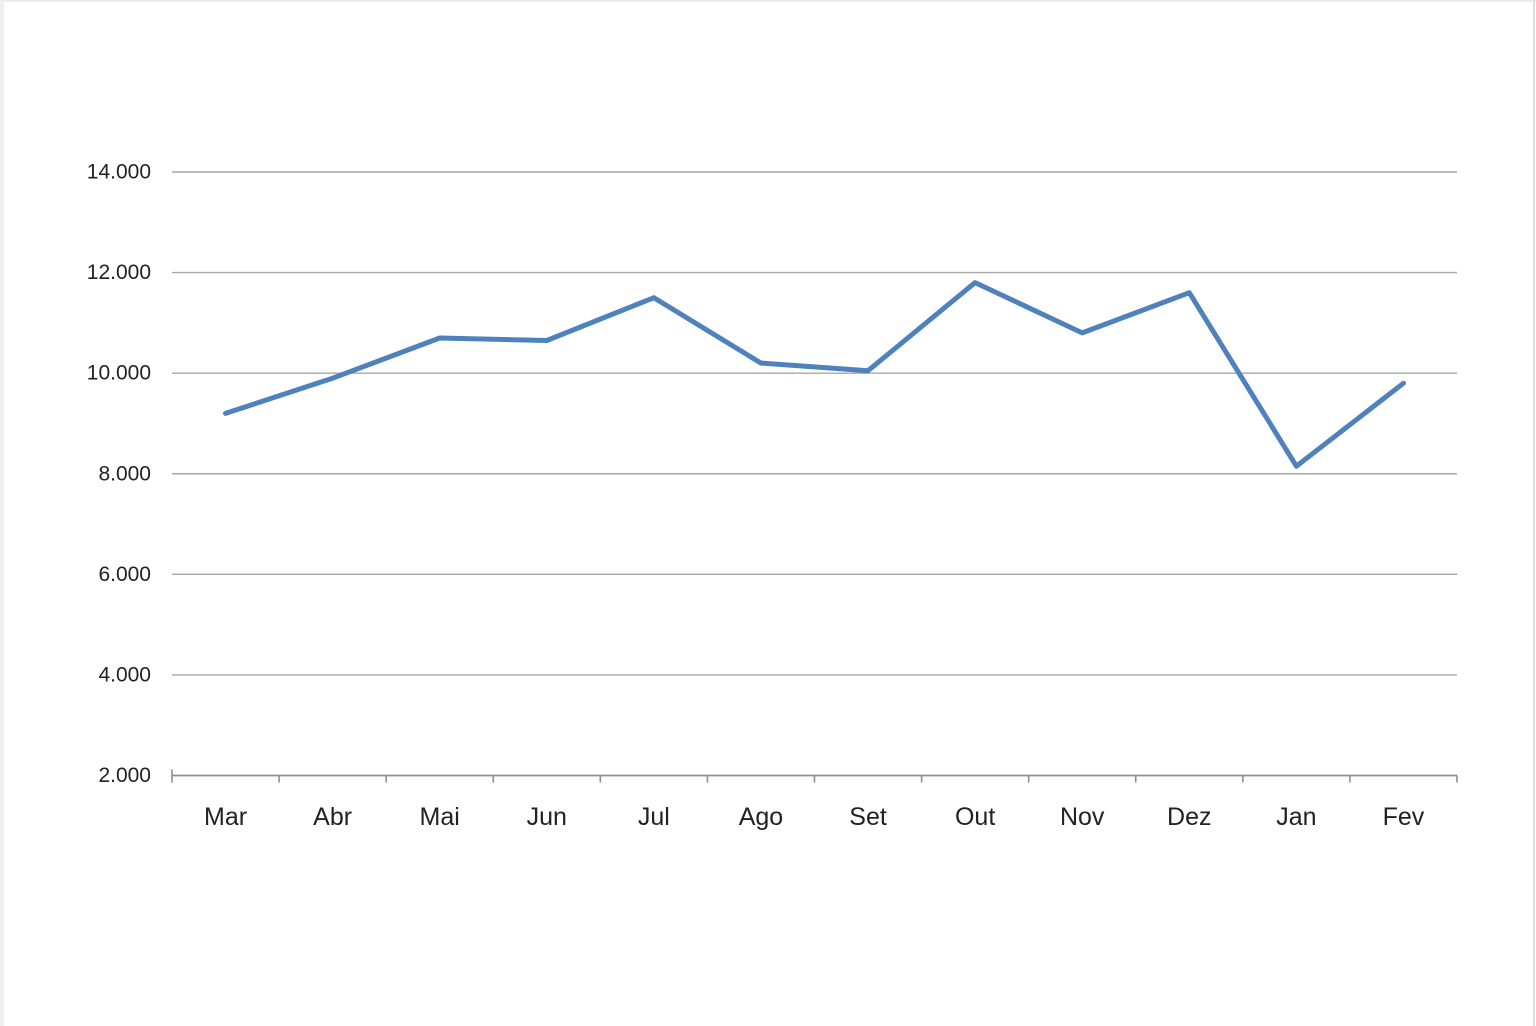 This screenshot has width=1536, height=1026. What do you see at coordinates (124, 674) in the screenshot?
I see `y-tick-label: 4.000` at bounding box center [124, 674].